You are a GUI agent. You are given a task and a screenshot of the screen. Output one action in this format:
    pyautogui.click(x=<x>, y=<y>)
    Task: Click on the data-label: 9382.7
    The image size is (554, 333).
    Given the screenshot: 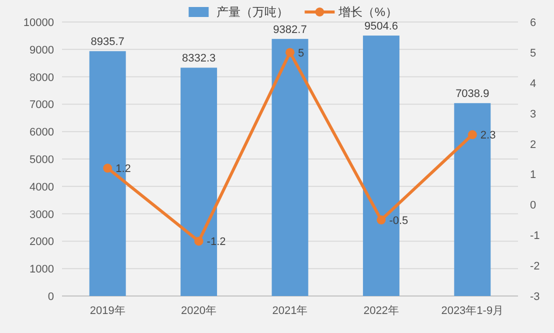 What is the action you would take?
    pyautogui.click(x=290, y=30)
    